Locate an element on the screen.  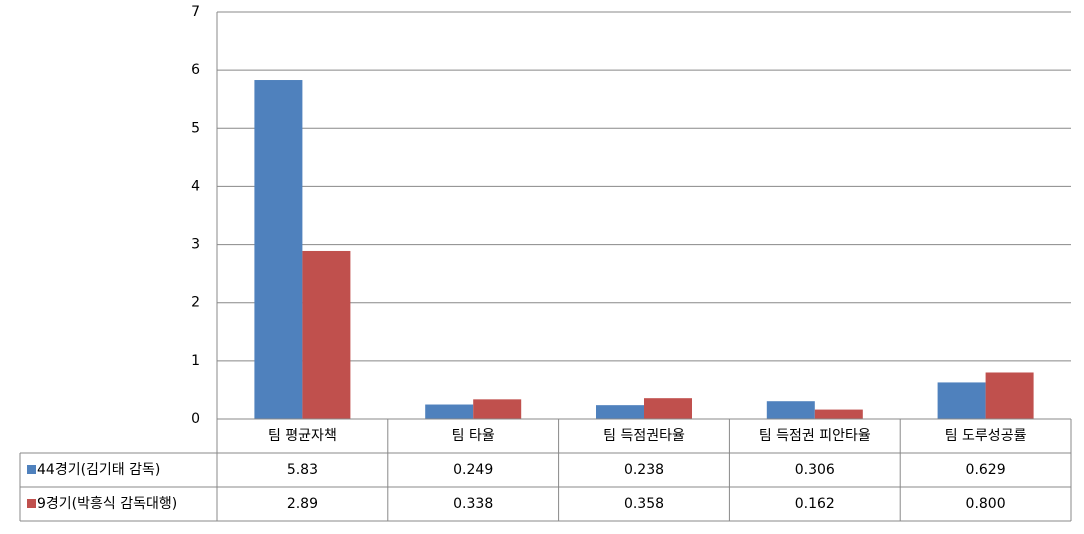
value-label: 0.358 is located at coordinates (644, 504).